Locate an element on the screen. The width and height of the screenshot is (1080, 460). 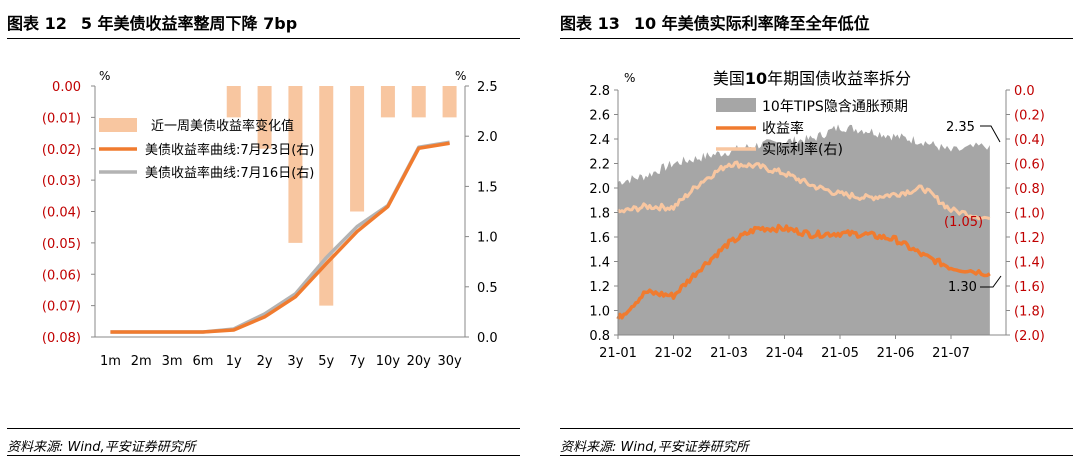
left-panel-title-text: 5 年美债收益率整周下降 7bp is located at coordinates (189, 23).